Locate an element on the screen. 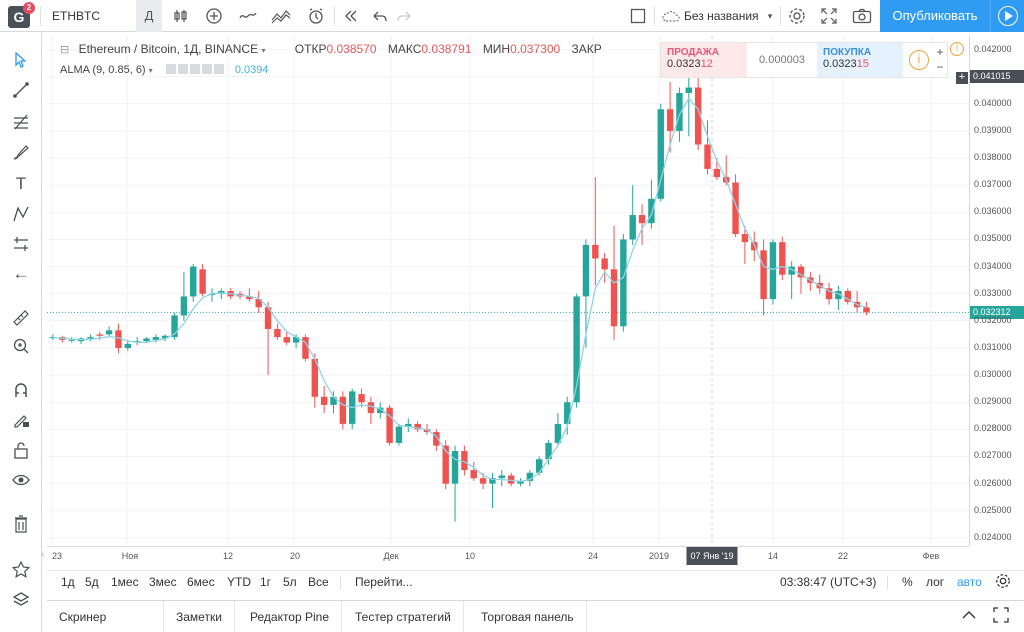  back-arrow-icon: ← is located at coordinates (21, 273).